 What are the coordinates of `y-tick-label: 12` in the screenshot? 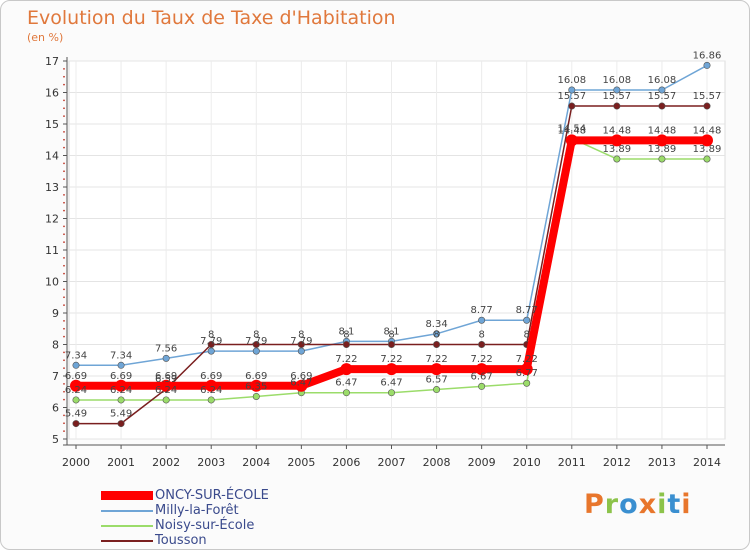 It's located at (52, 219).